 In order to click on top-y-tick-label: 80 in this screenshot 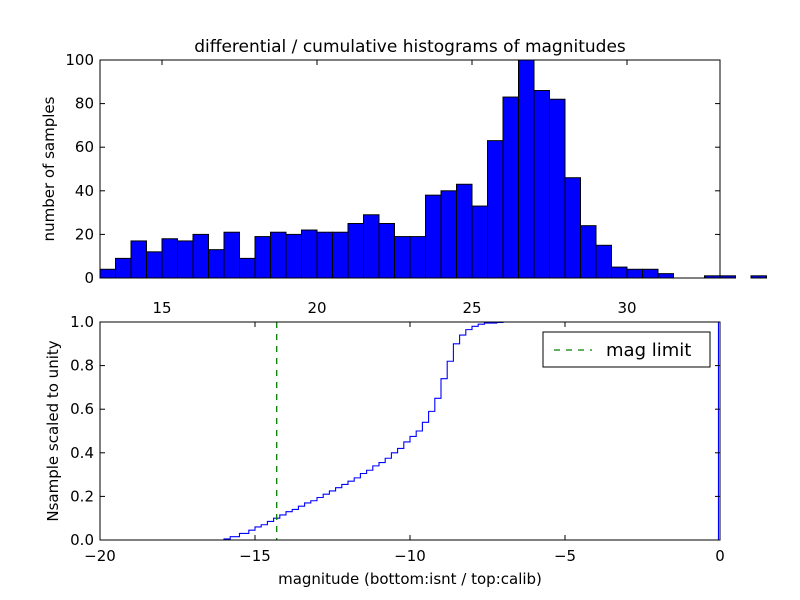, I will do `click(84, 104)`.